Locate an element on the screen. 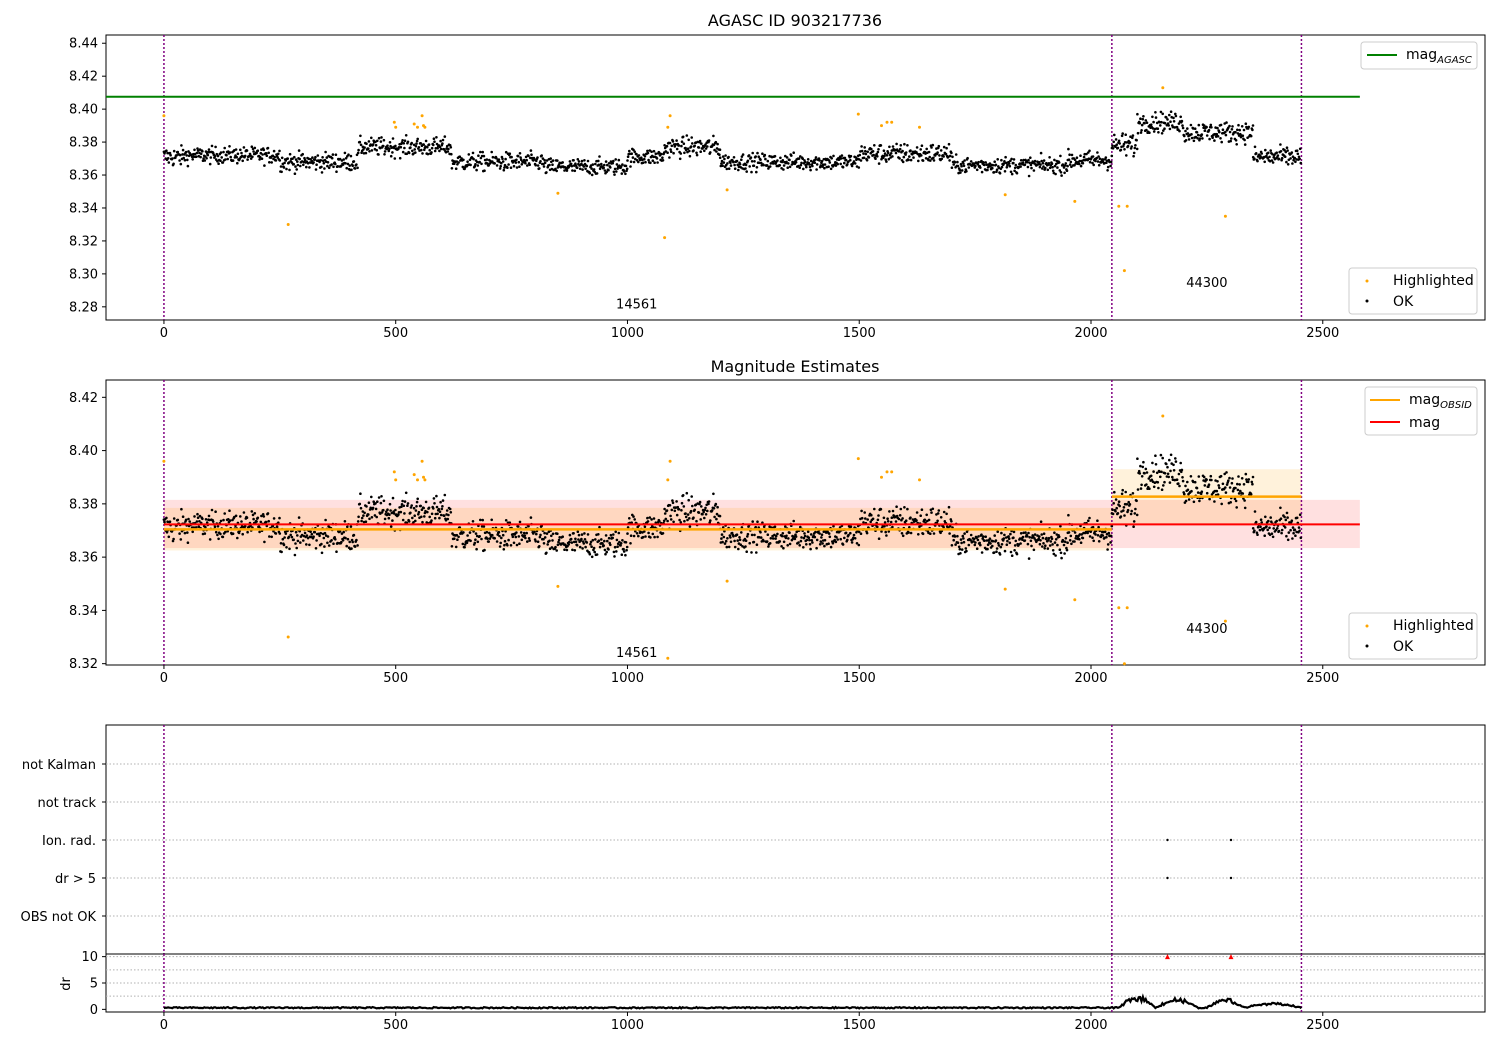 The height and width of the screenshot is (1050, 1500). legend-label-highlighted: Highlighted is located at coordinates (1433, 281).